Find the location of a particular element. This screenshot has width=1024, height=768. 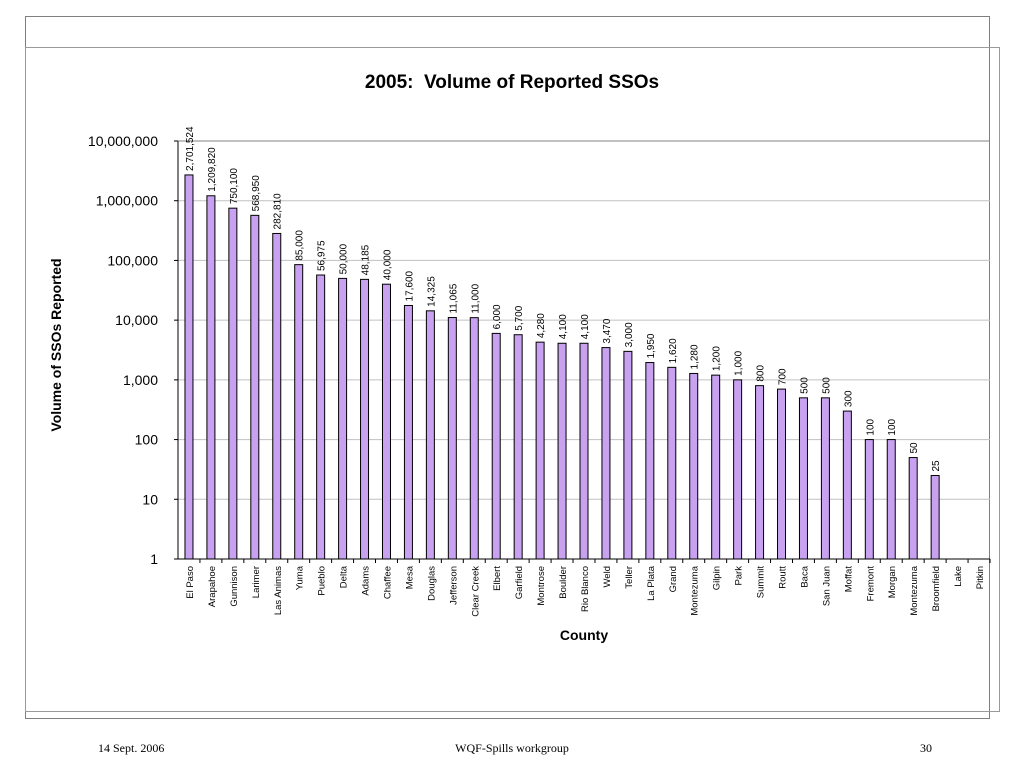

x-tick-label: Gilpin is located at coordinates (717, 578).